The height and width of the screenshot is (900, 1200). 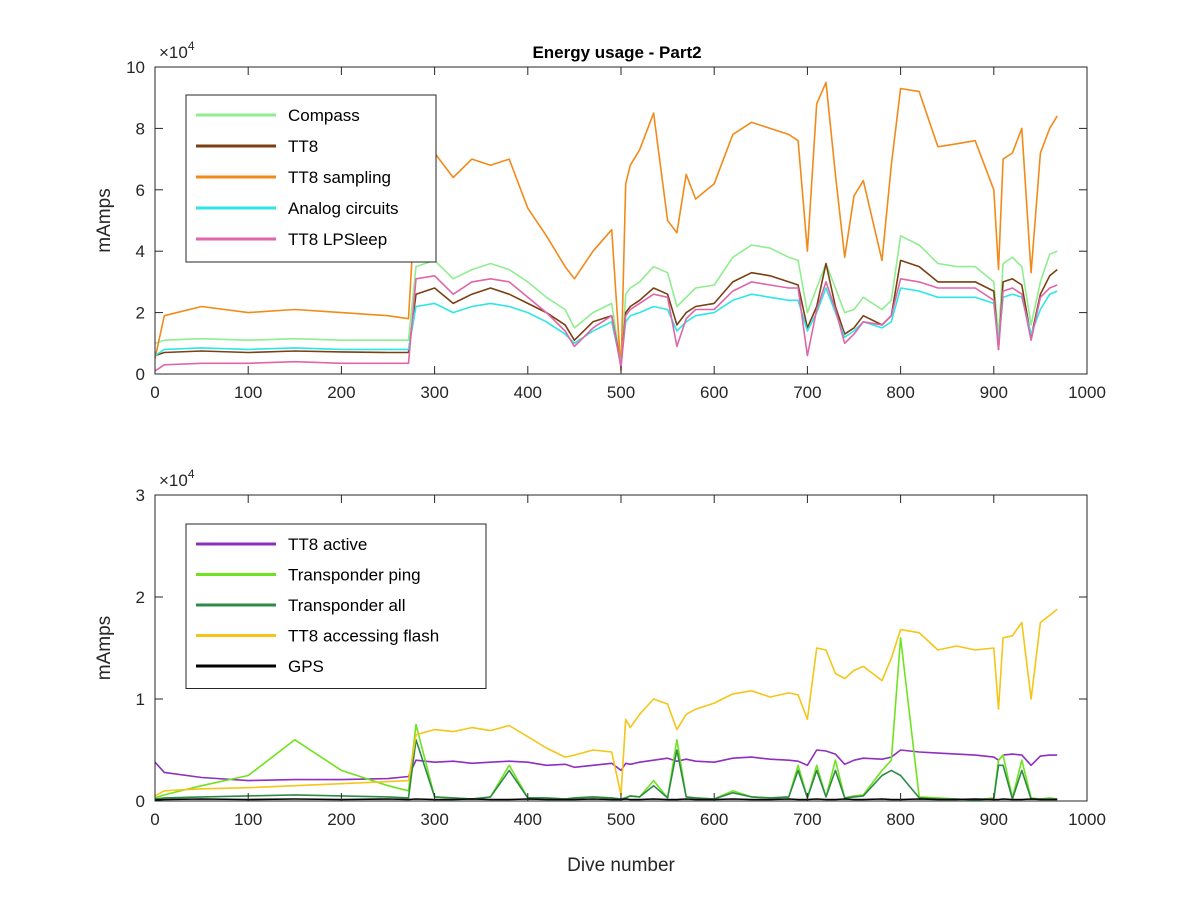 I want to click on legend-entry-label: Analog circuits, so click(x=343, y=208).